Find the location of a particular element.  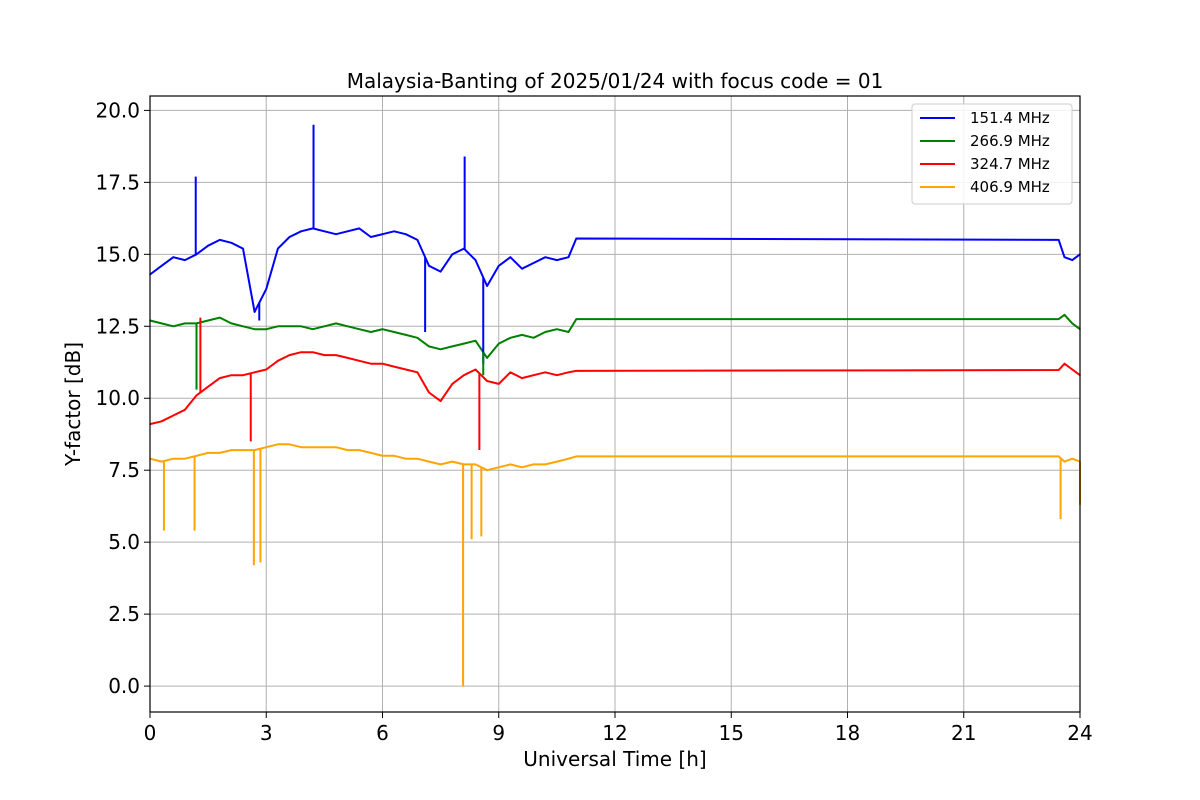

y-tick-label: 10.0 is located at coordinates (117, 398).